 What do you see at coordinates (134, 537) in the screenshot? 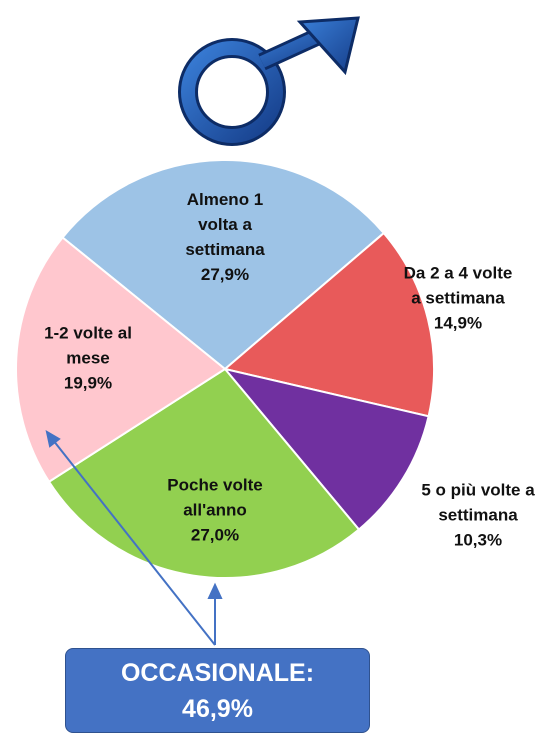
I see `arrows` at bounding box center [134, 537].